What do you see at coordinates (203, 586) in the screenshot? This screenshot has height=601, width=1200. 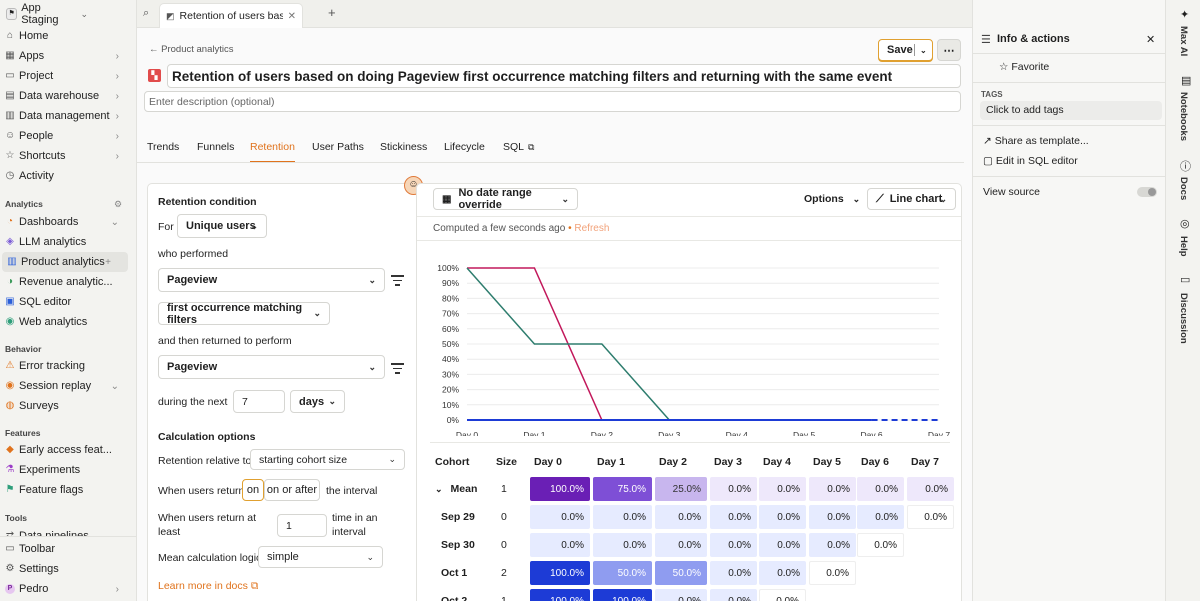 I see `link-label: Learn more in docs` at bounding box center [203, 586].